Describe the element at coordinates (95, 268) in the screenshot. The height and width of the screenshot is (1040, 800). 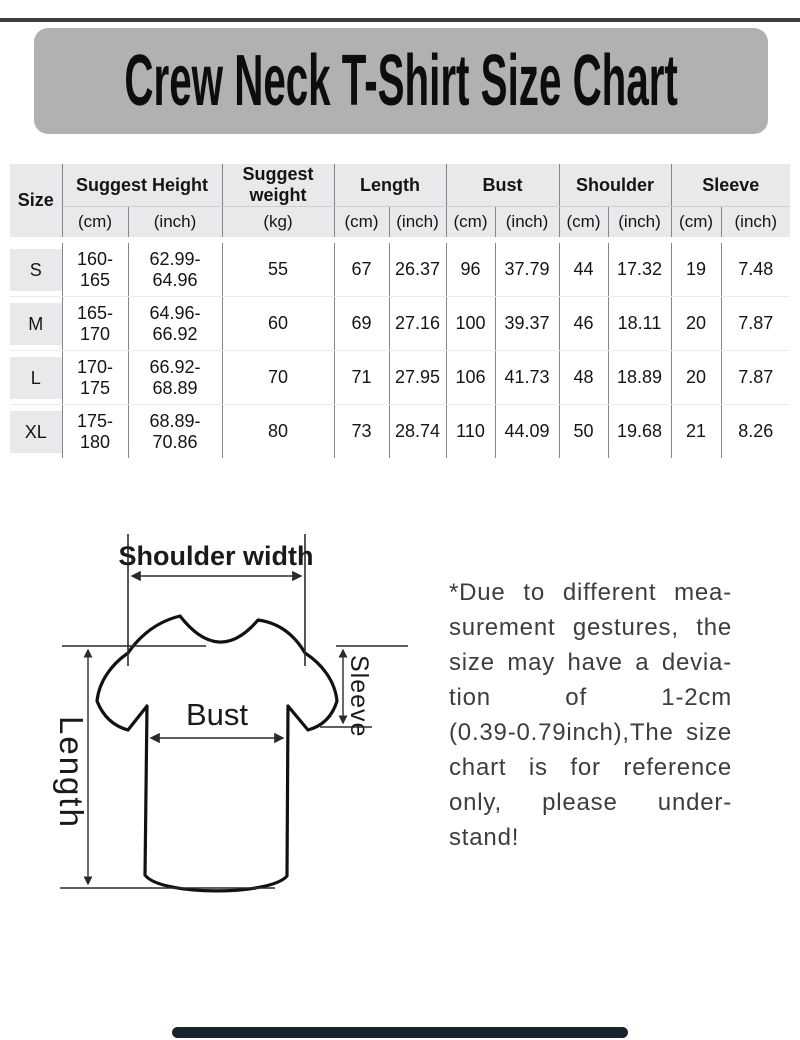
I see `data-cell: 160-165` at that location.